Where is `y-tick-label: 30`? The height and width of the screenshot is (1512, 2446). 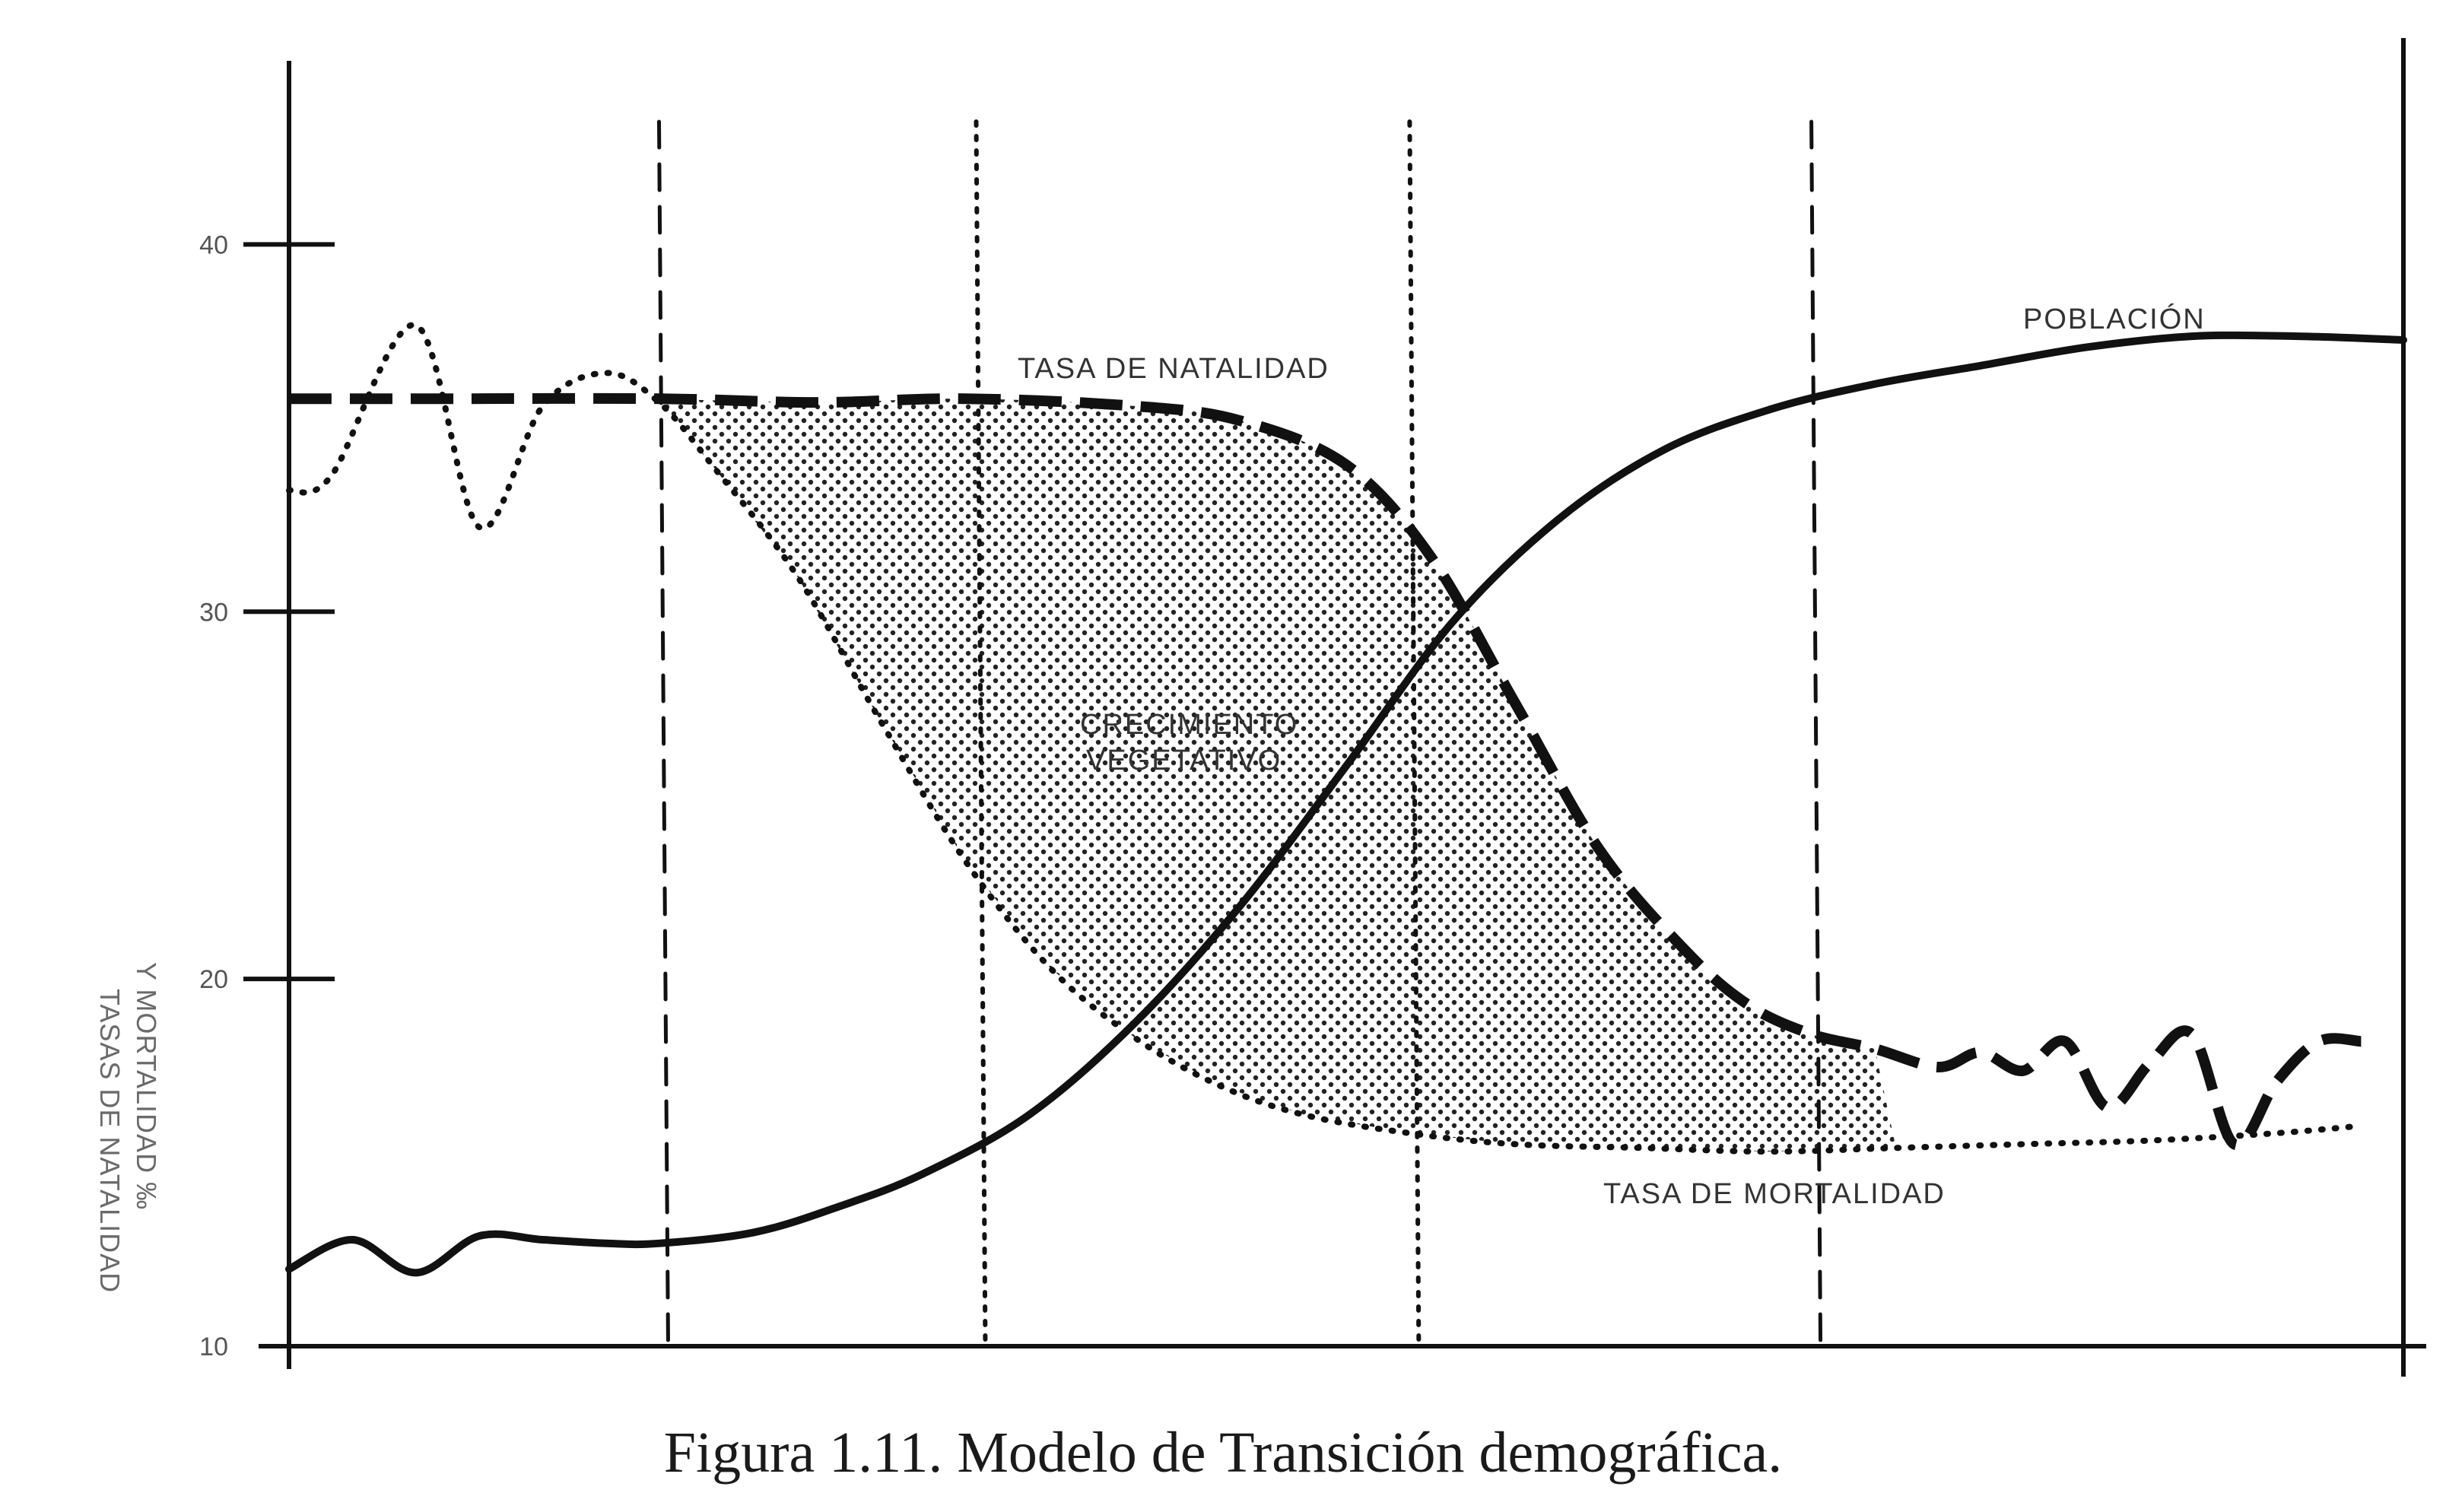 y-tick-label: 30 is located at coordinates (213, 612).